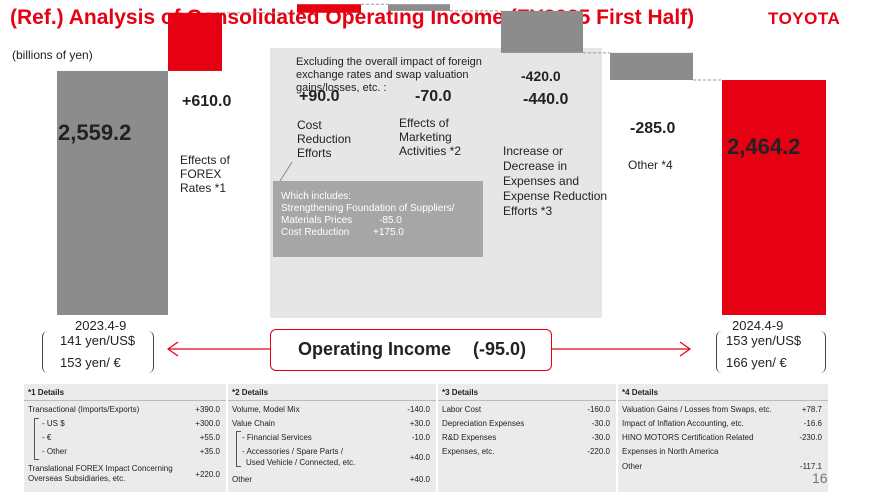 The height and width of the screenshot is (495, 880). I want to click on details-value: +300.0, so click(207, 423).